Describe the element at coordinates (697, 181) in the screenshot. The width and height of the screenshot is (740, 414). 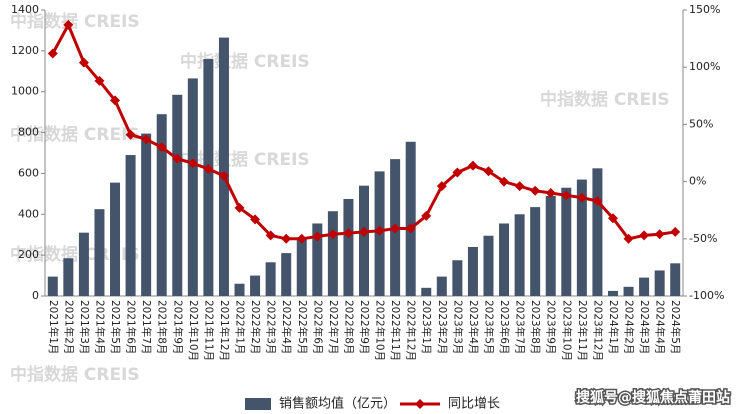
I see `y2-tick-label: 0%` at that location.